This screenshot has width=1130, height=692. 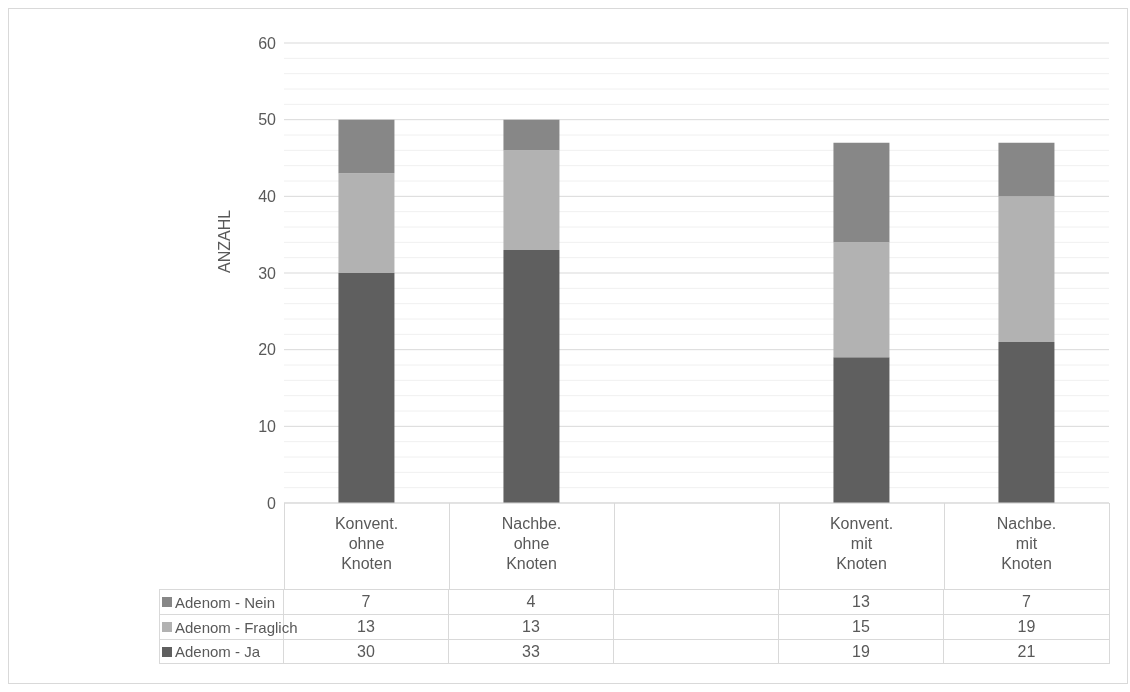 I want to click on data-label: 21, so click(x=1026, y=652).